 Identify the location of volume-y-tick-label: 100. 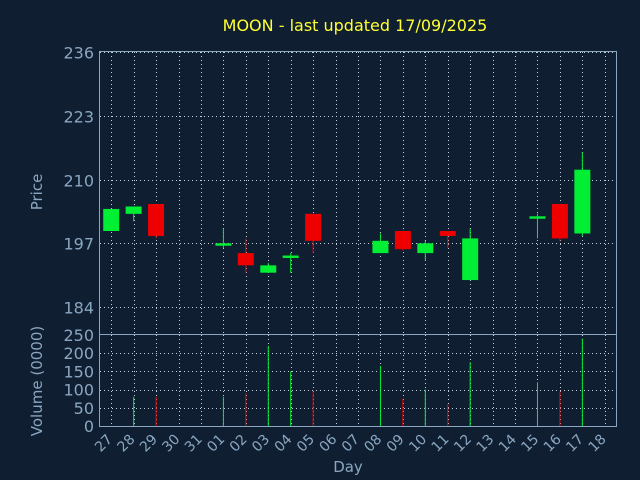
(78, 390).